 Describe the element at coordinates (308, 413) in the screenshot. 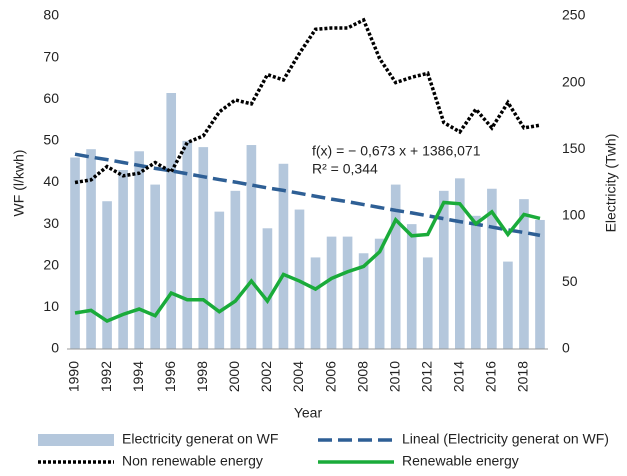

I see `x-axis-title: Year` at that location.